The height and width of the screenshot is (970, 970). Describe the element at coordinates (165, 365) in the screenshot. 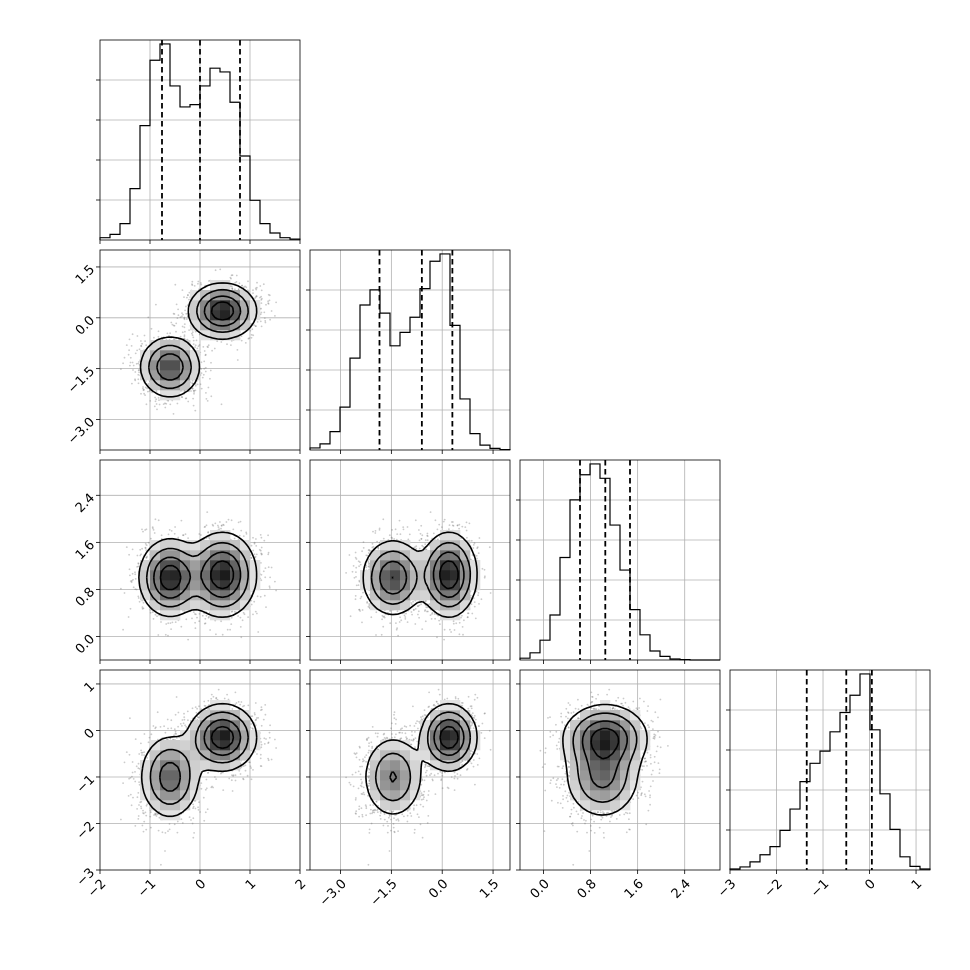

I see `density-cell` at that location.